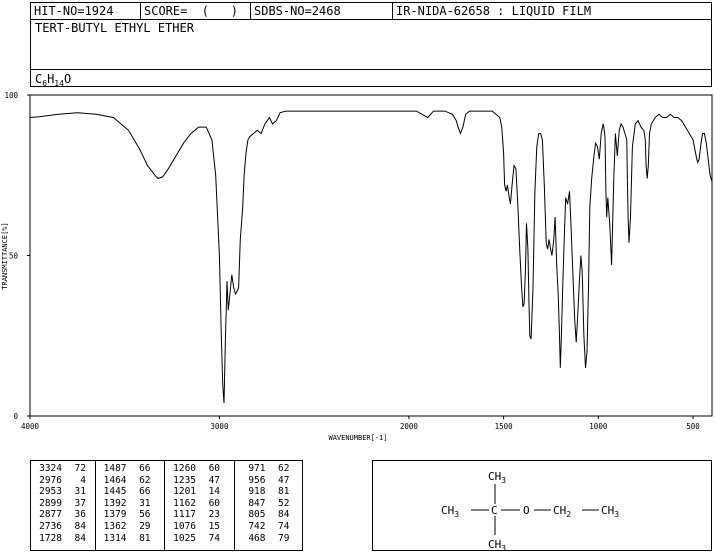  What do you see at coordinates (130, 539) in the screenshot?
I see `peak-row: 1314 81` at bounding box center [130, 539].